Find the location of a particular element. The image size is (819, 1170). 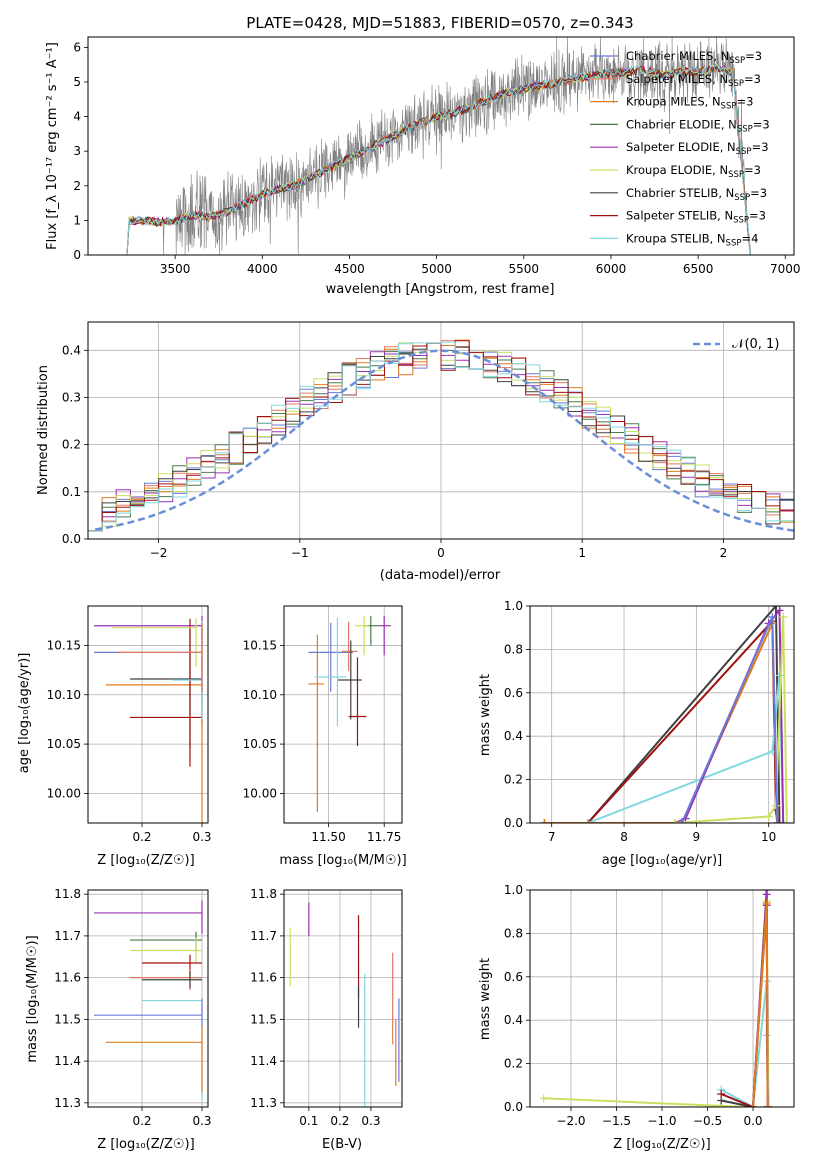

age-vs-mass-frame is located at coordinates (343, 714).